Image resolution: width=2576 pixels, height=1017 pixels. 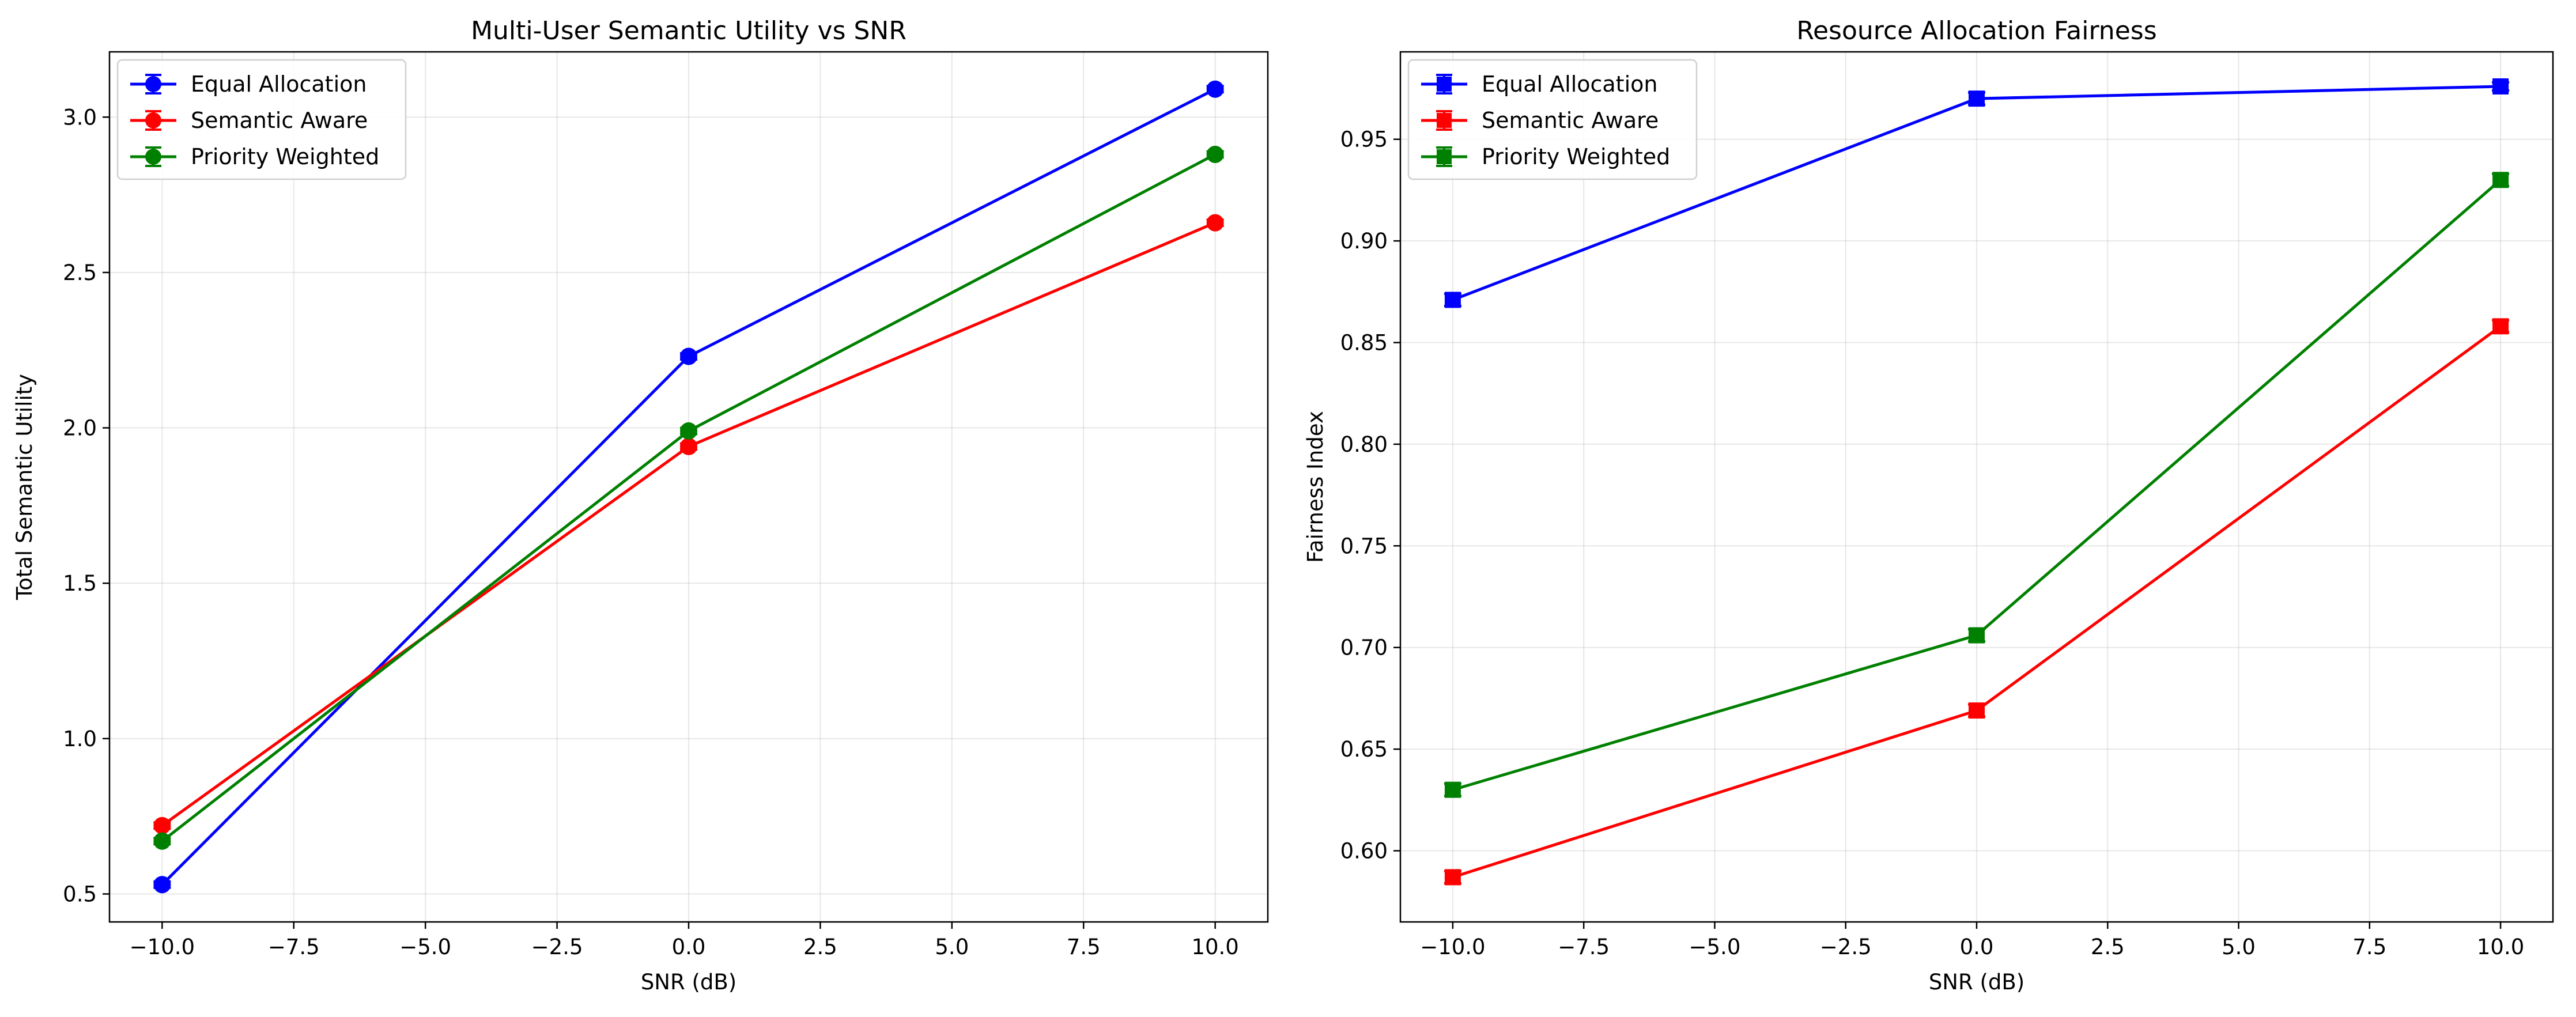 What do you see at coordinates (1364, 749) in the screenshot?
I see `y-tick-label: 0.65` at bounding box center [1364, 749].